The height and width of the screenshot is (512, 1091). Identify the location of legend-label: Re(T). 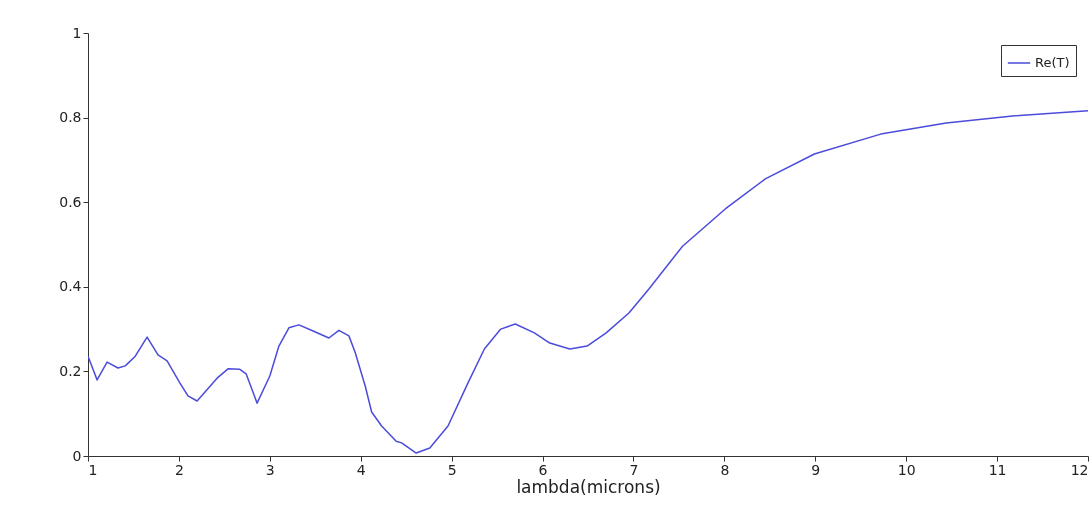
(1052, 62).